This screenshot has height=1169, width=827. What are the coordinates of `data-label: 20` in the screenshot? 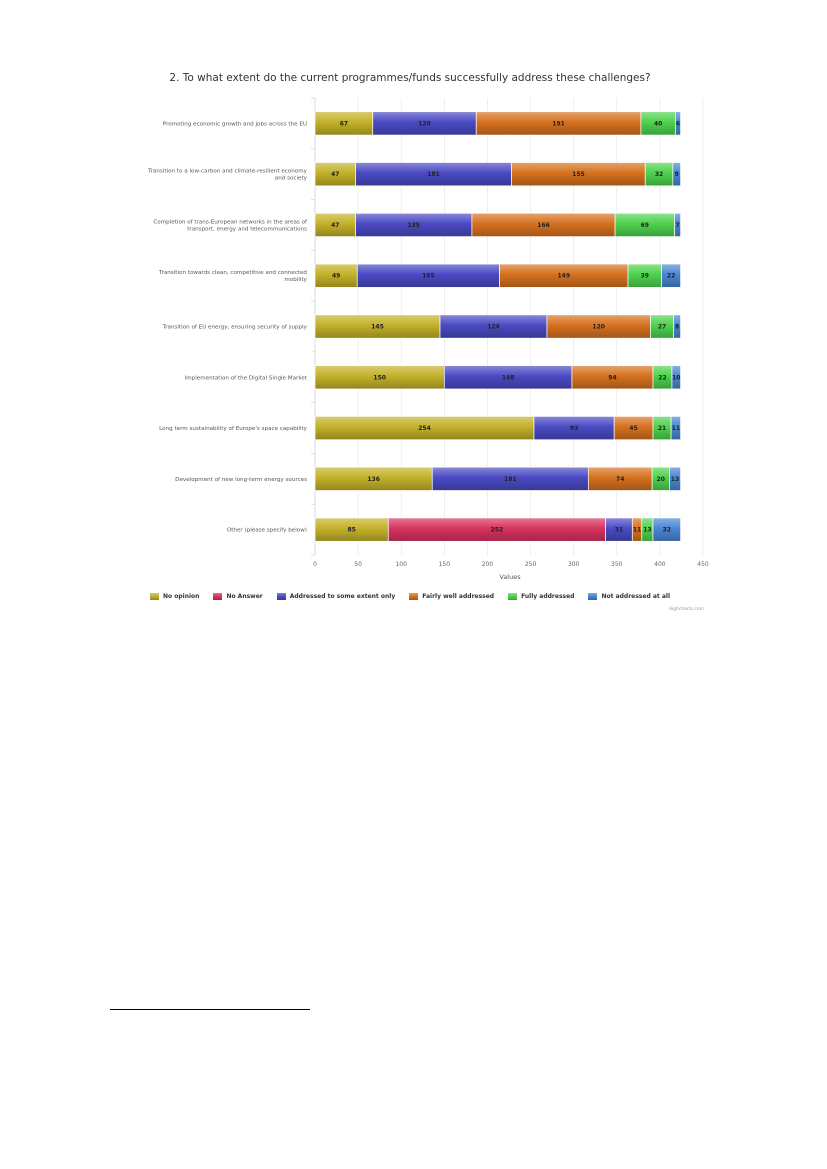 It's located at (661, 479).